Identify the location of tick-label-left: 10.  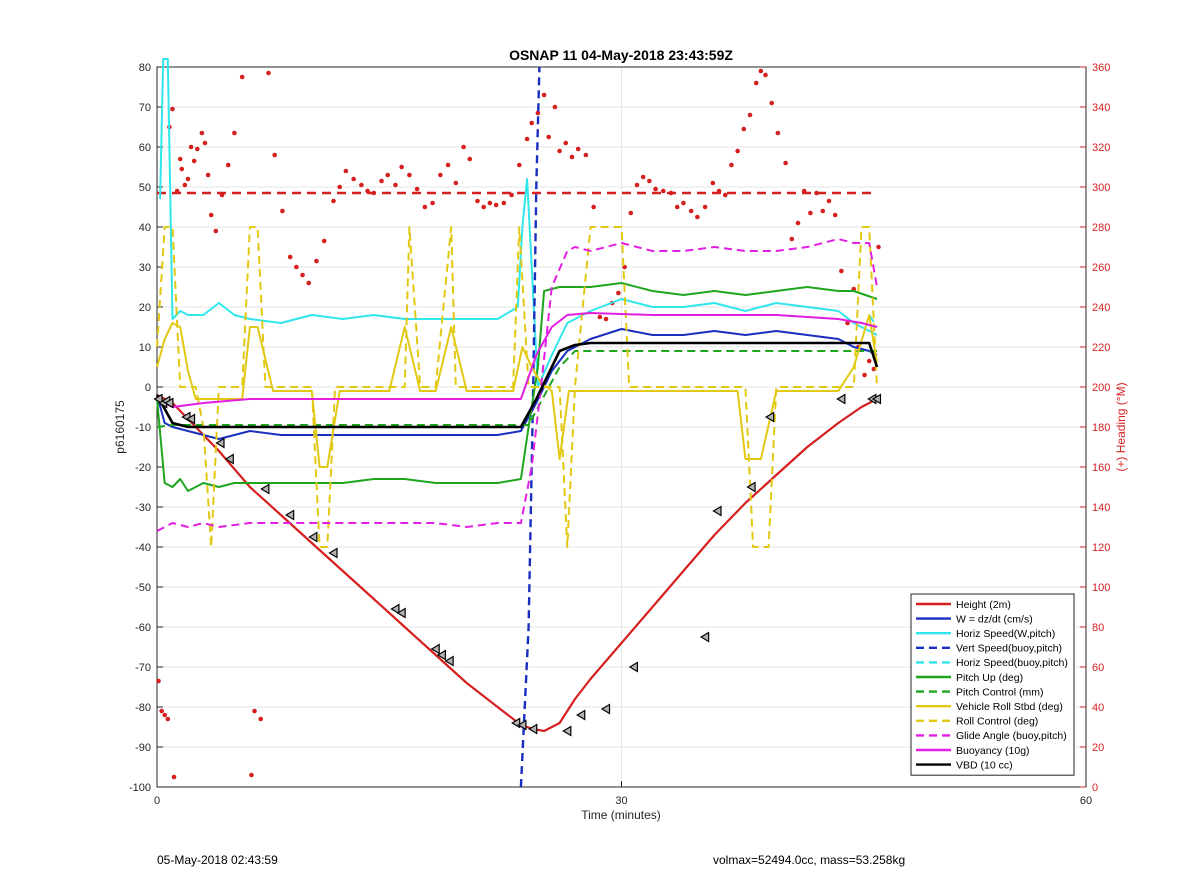
(145, 348).